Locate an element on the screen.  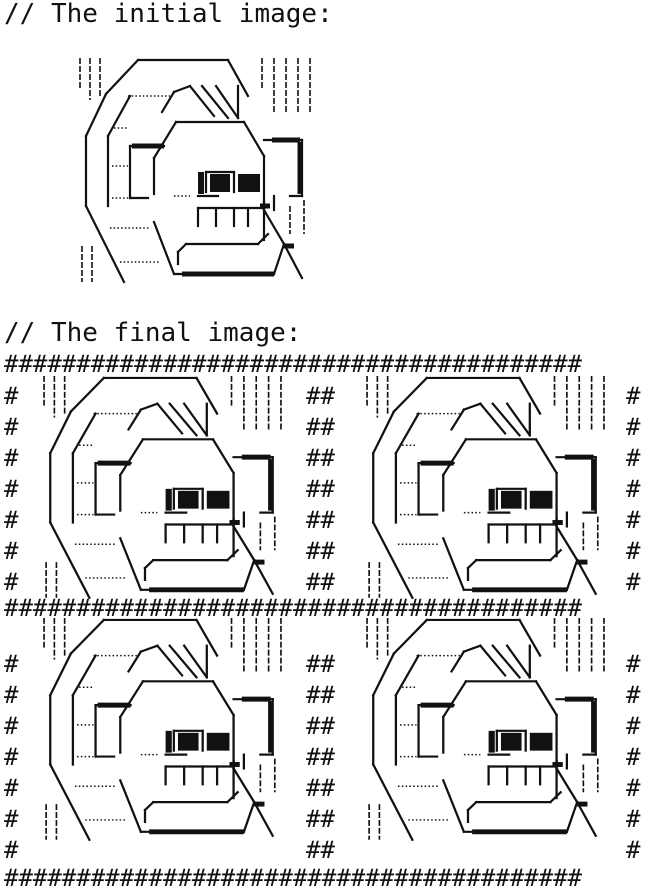
initial-monkey-art is located at coordinates (195, 170).